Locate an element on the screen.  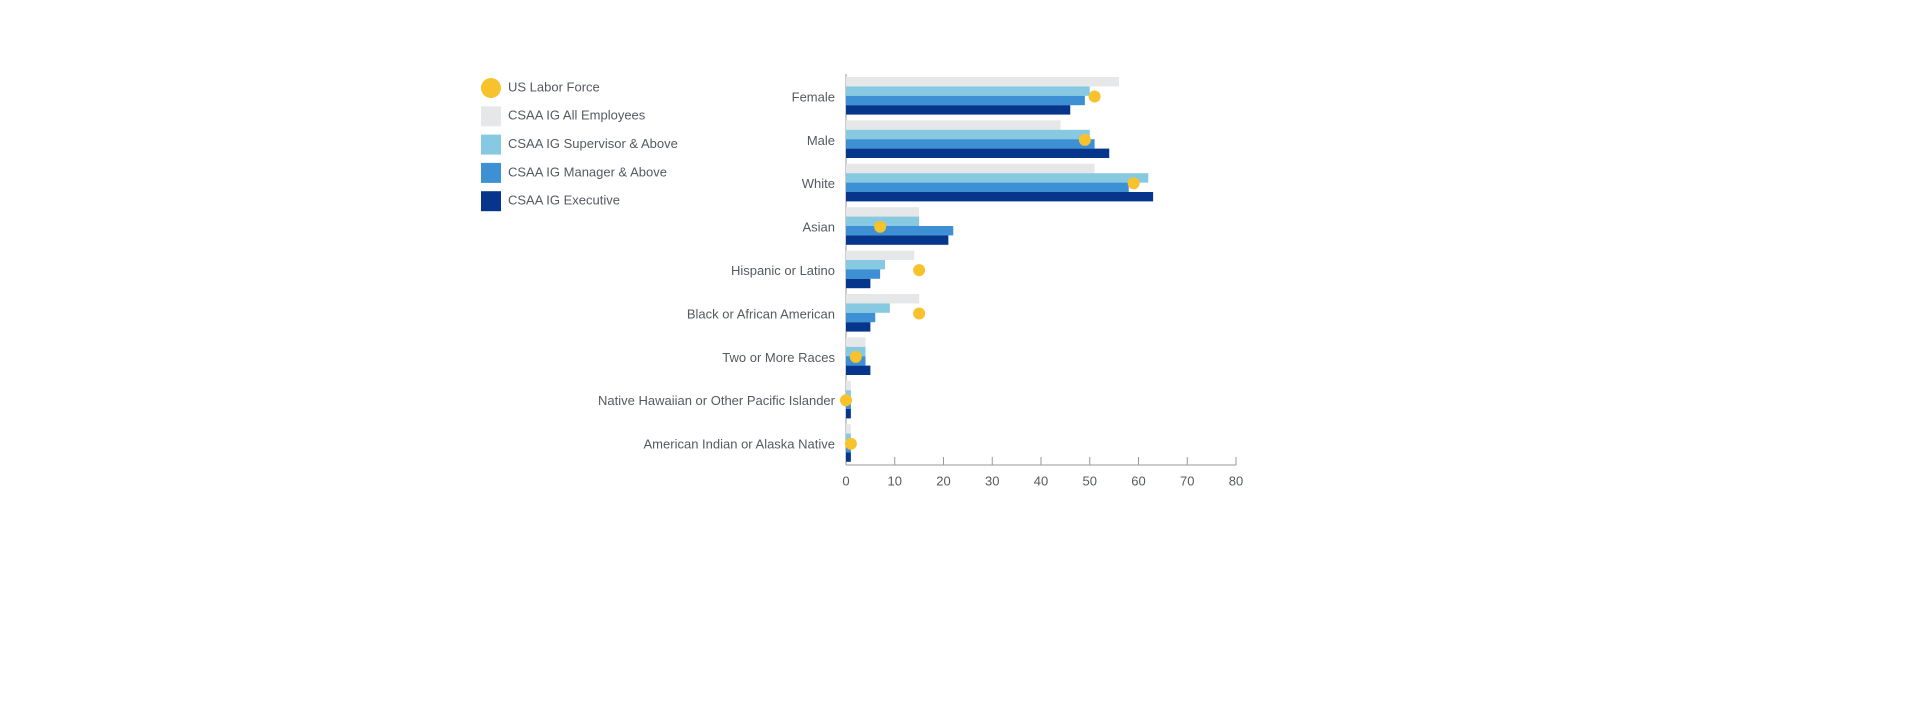
legend-label: CSAA IG Executive is located at coordinates (564, 200).